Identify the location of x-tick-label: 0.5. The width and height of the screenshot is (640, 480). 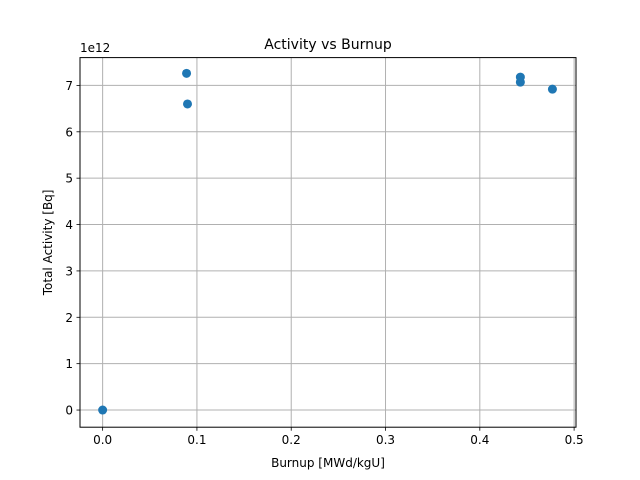
(574, 440).